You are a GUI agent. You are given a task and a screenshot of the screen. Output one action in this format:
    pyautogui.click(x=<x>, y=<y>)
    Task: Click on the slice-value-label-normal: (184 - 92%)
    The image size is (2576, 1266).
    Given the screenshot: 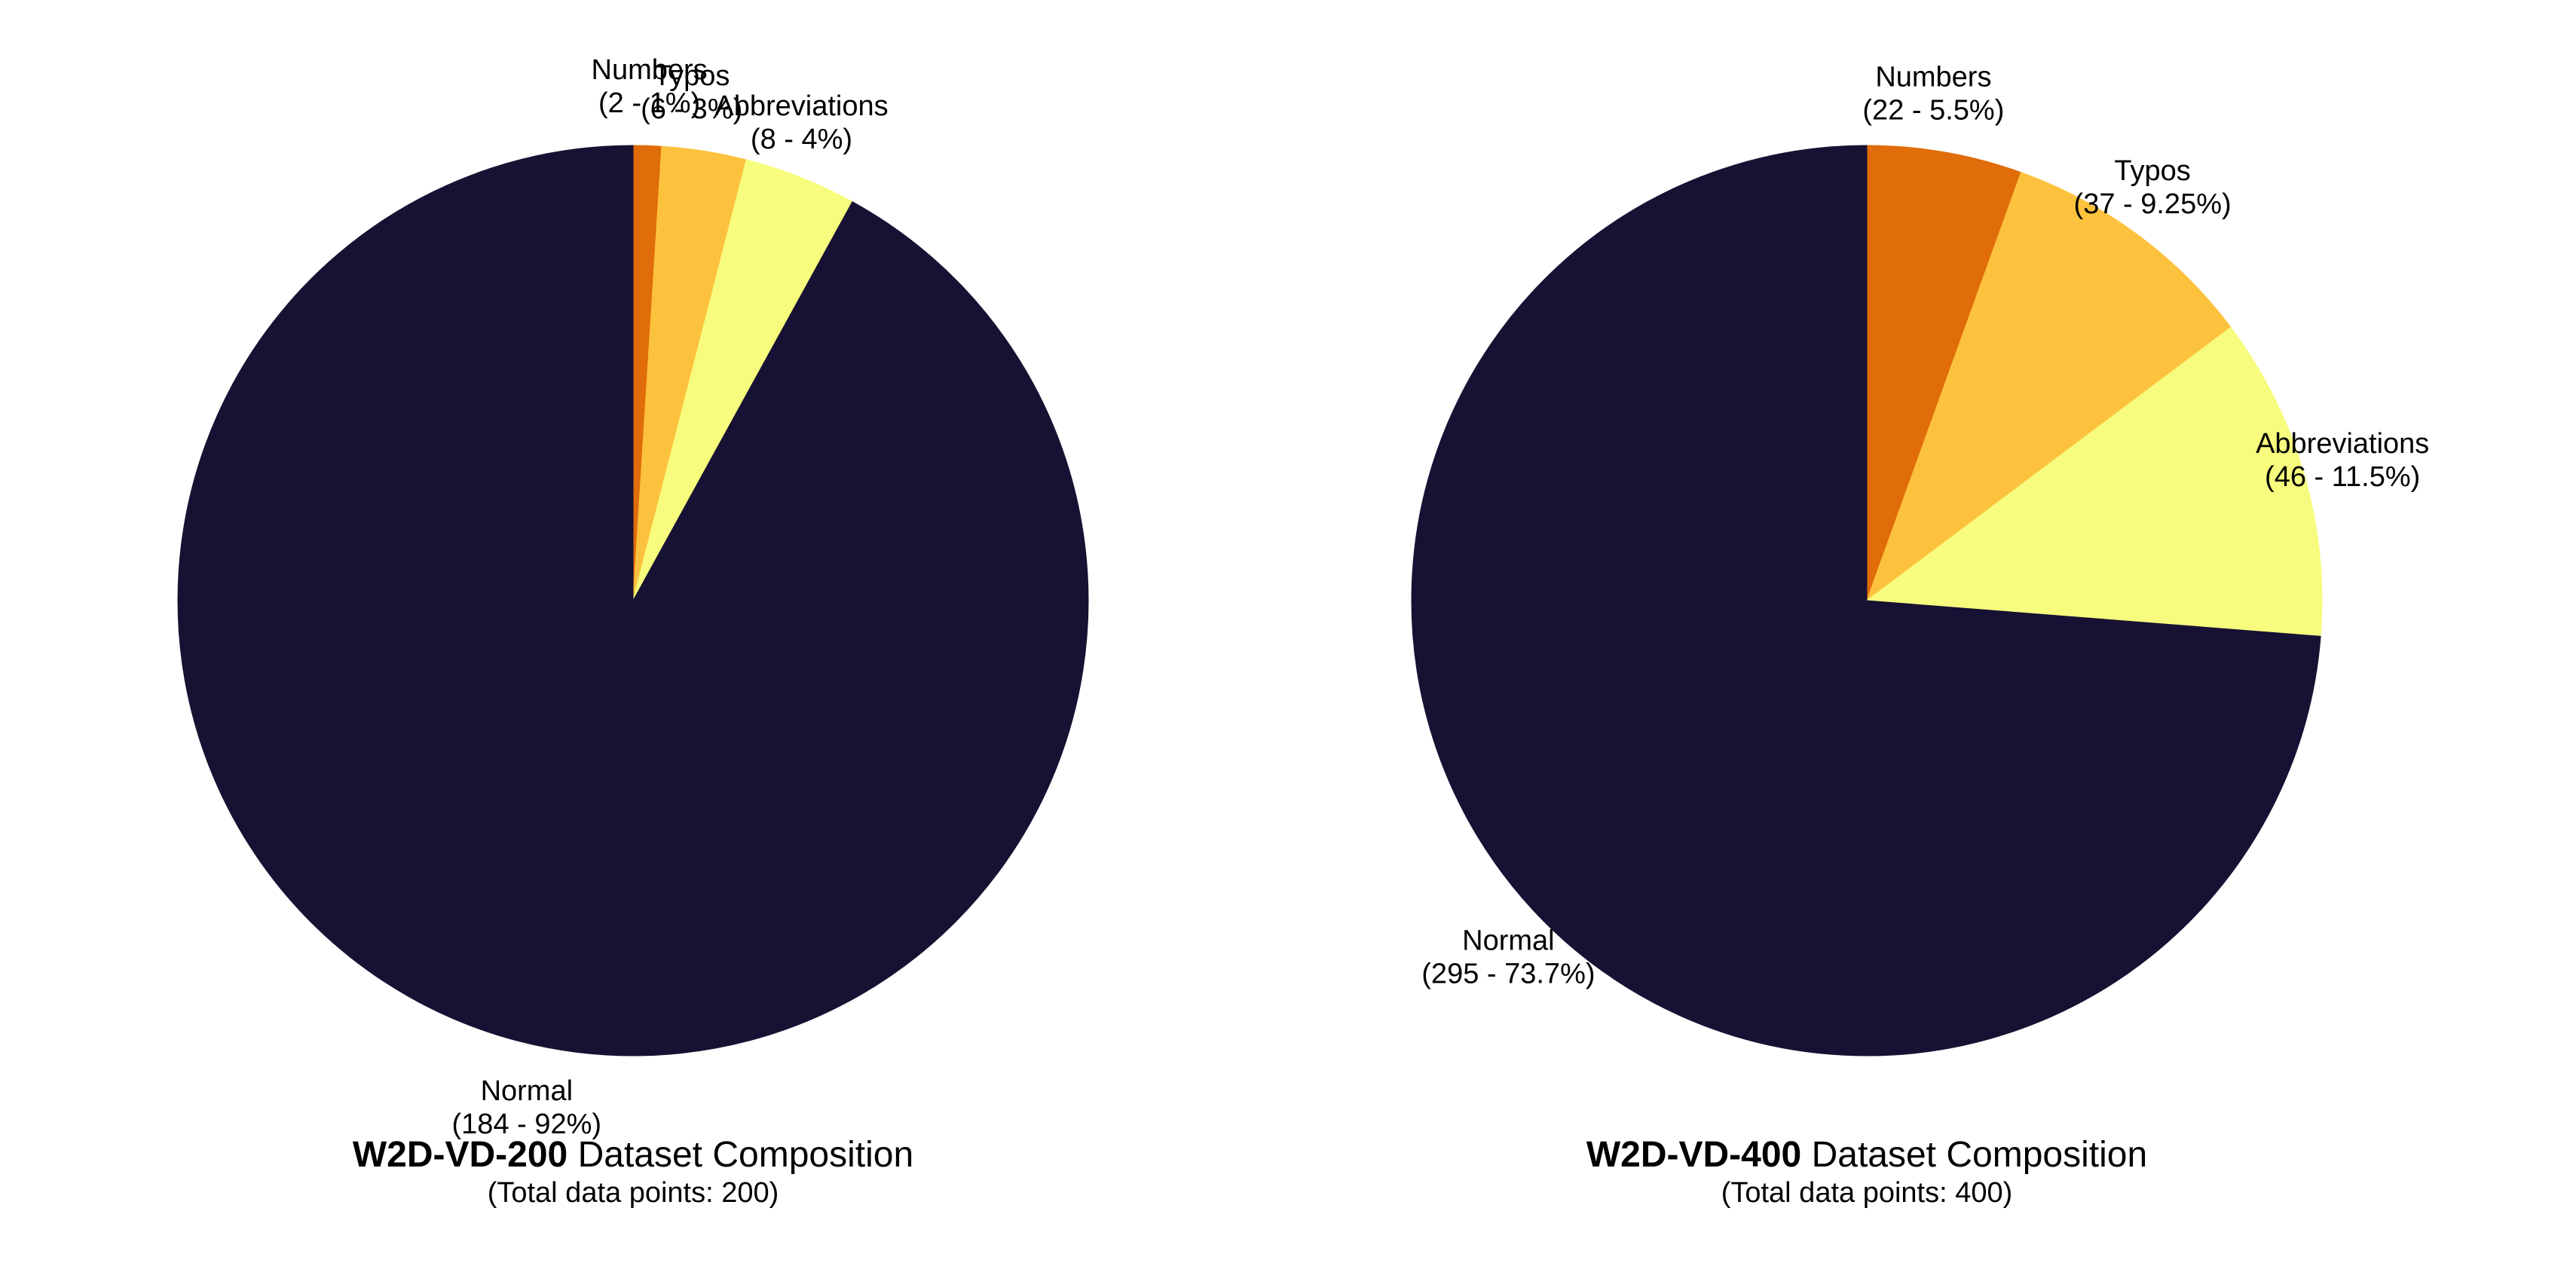 What is the action you would take?
    pyautogui.click(x=527, y=1124)
    